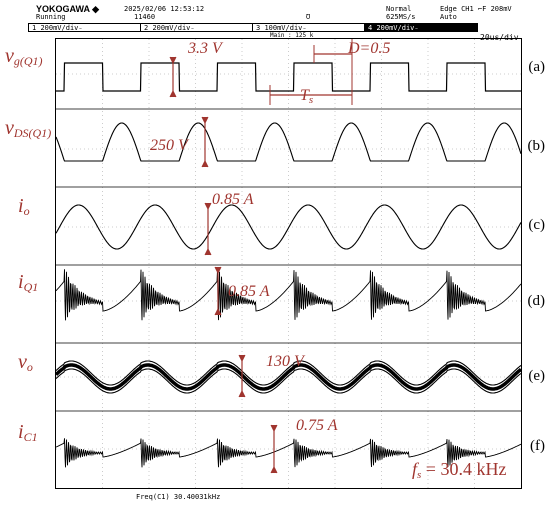 Image resolution: width=550 pixels, height=510 pixels. I want to click on channel-2-scale: 200mV/div₋, so click(173, 28).